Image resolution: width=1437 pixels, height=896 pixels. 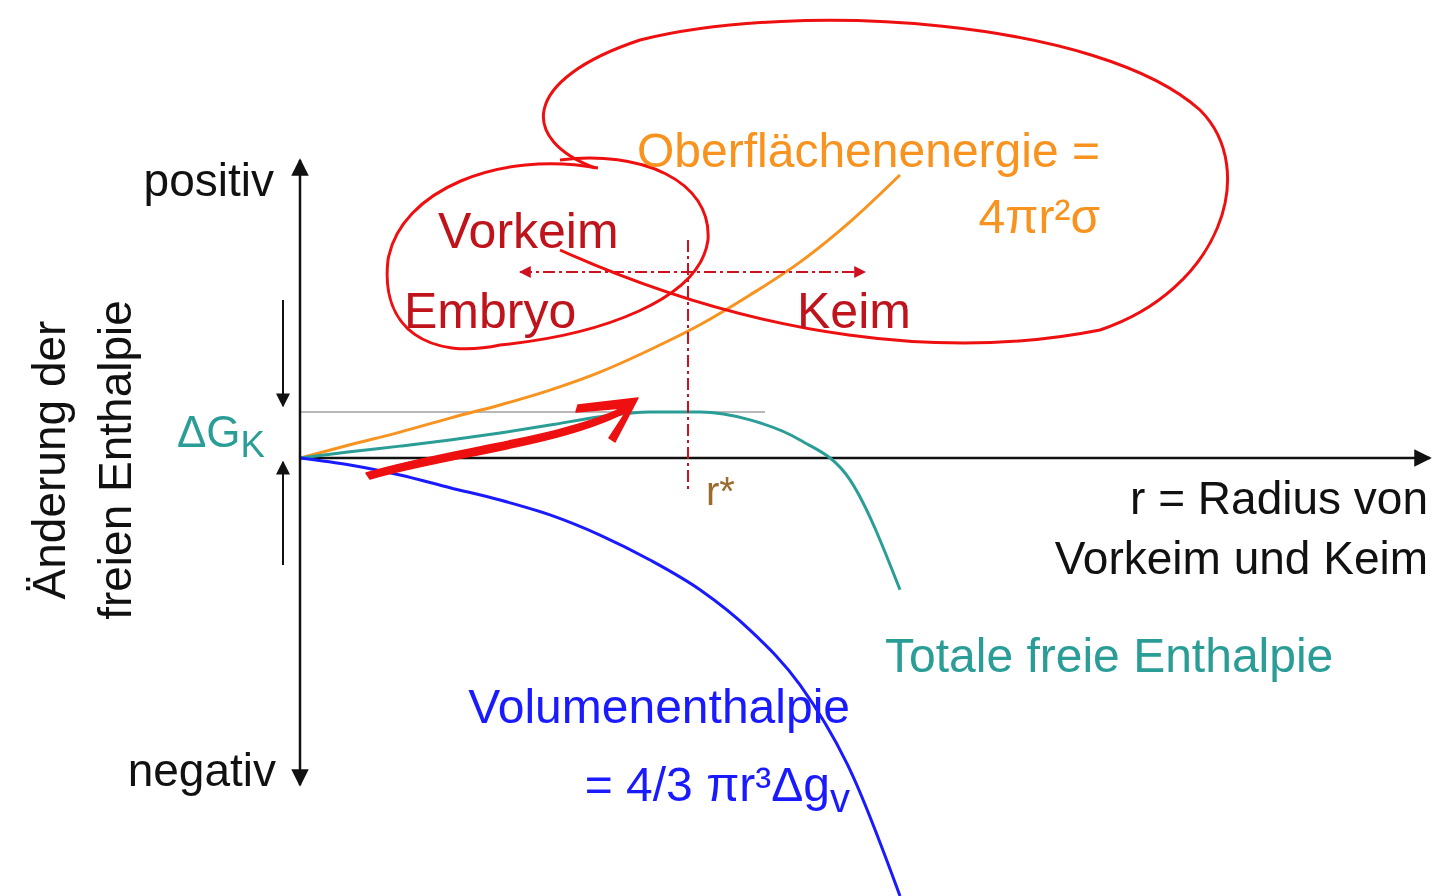 I want to click on text: positiv, so click(x=208, y=180).